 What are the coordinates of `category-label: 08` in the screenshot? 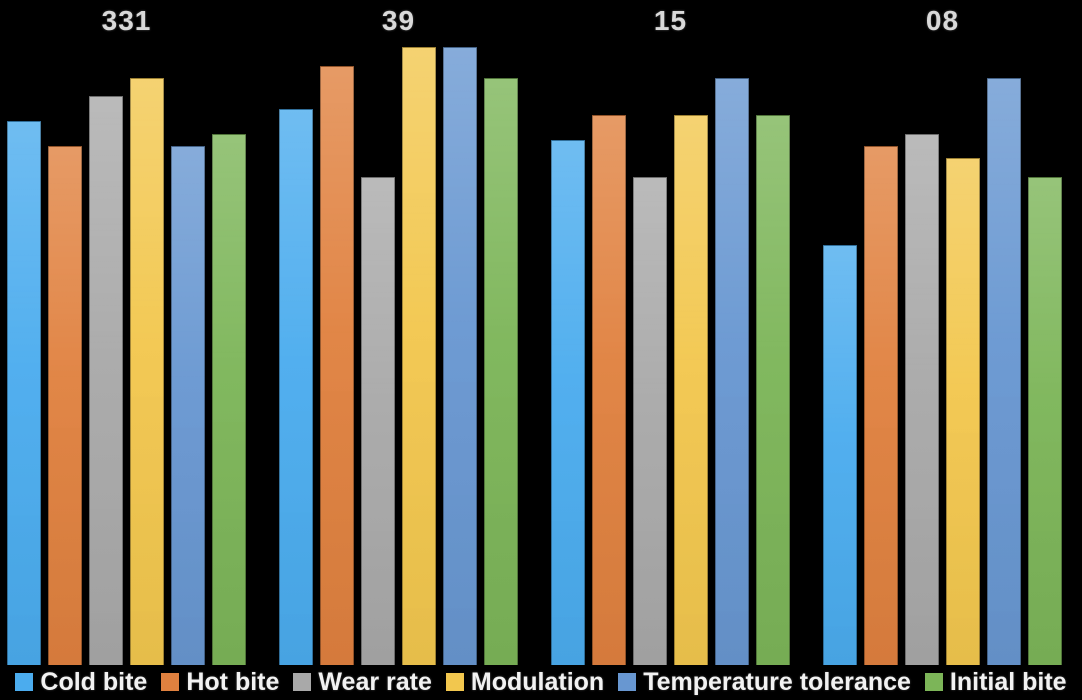 It's located at (942, 20).